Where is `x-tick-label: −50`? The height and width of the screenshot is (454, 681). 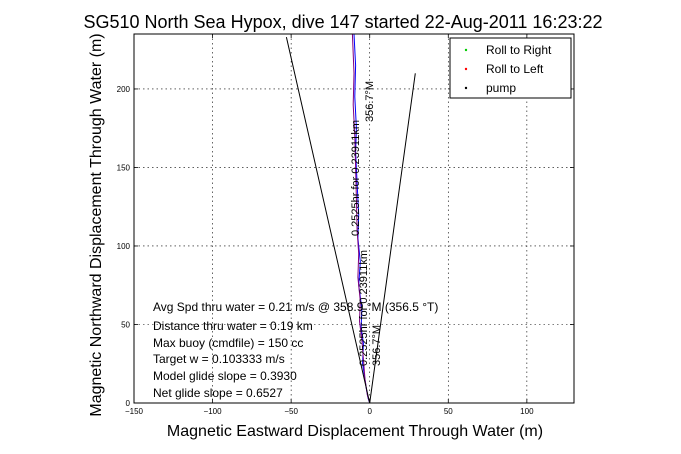 x-tick-label: −50 is located at coordinates (291, 411).